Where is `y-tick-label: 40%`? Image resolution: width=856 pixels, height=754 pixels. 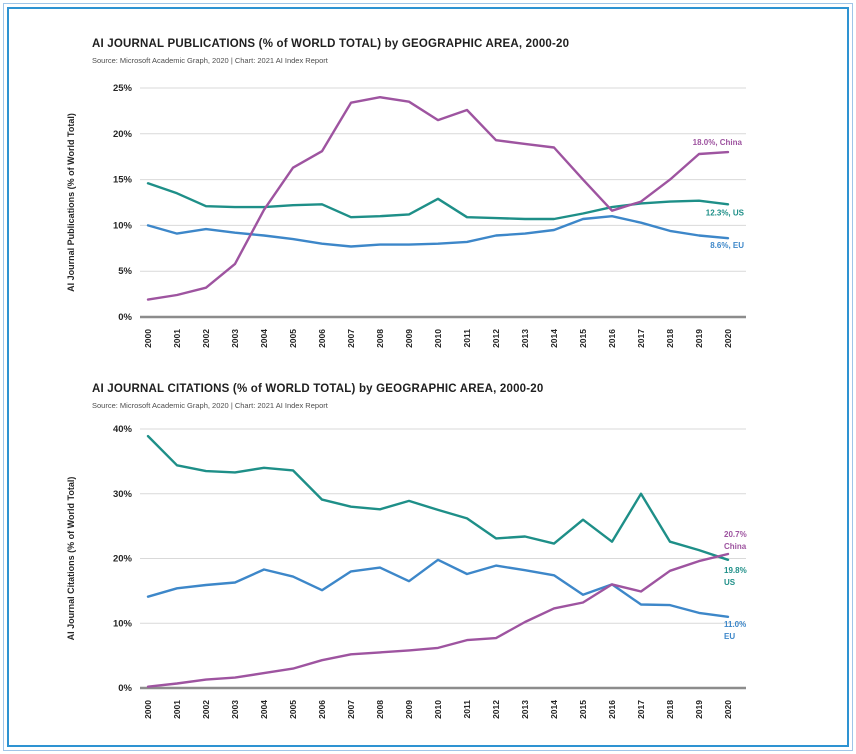
y-tick-label: 40% is located at coordinates (123, 429).